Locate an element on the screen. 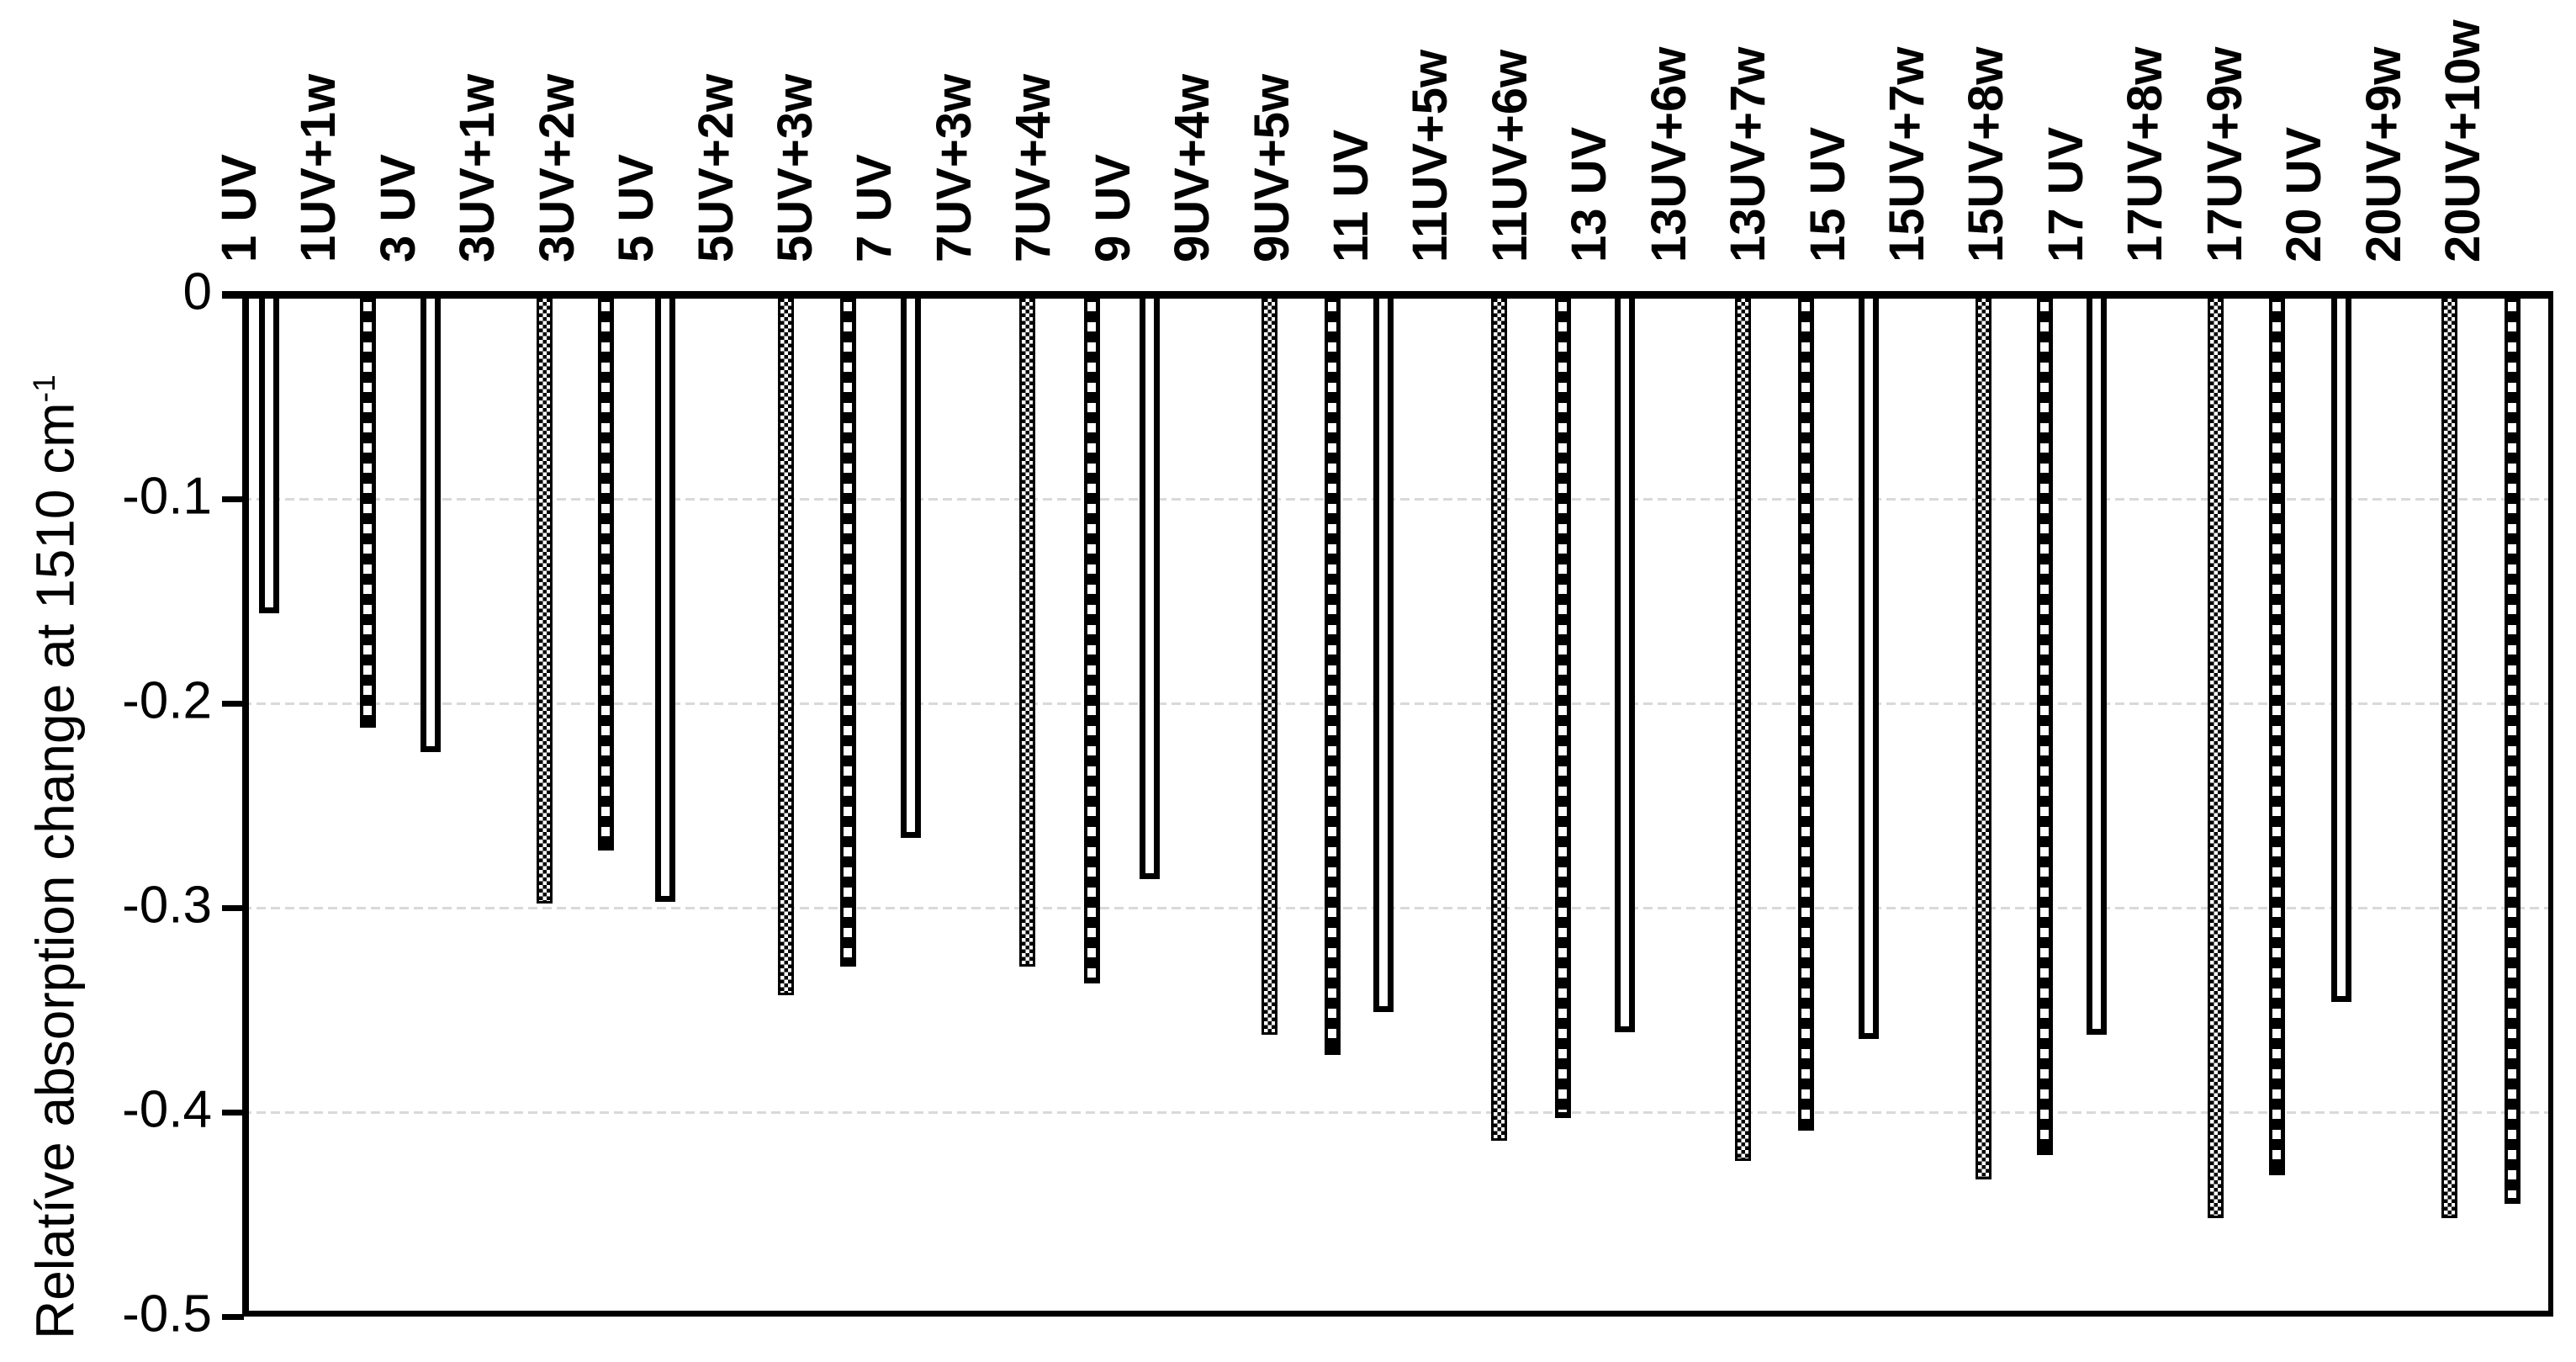 This screenshot has height=1362, width=2576. category-label: 11UV+5w is located at coordinates (1430, 155).